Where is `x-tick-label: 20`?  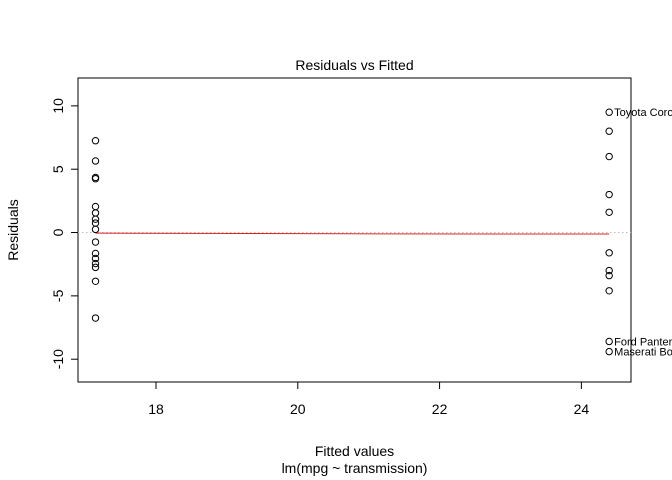
x-tick-label: 20 is located at coordinates (298, 409).